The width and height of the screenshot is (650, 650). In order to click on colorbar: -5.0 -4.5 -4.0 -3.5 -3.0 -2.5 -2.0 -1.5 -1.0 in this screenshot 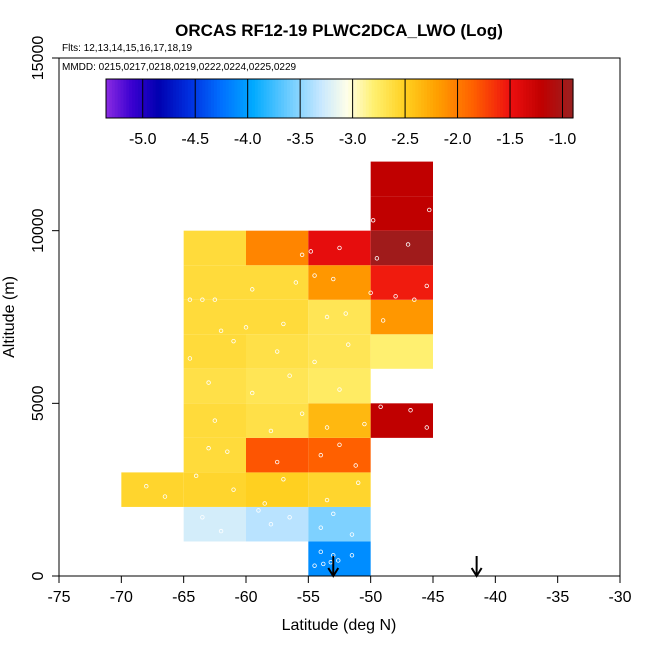, I will do `click(341, 113)`.